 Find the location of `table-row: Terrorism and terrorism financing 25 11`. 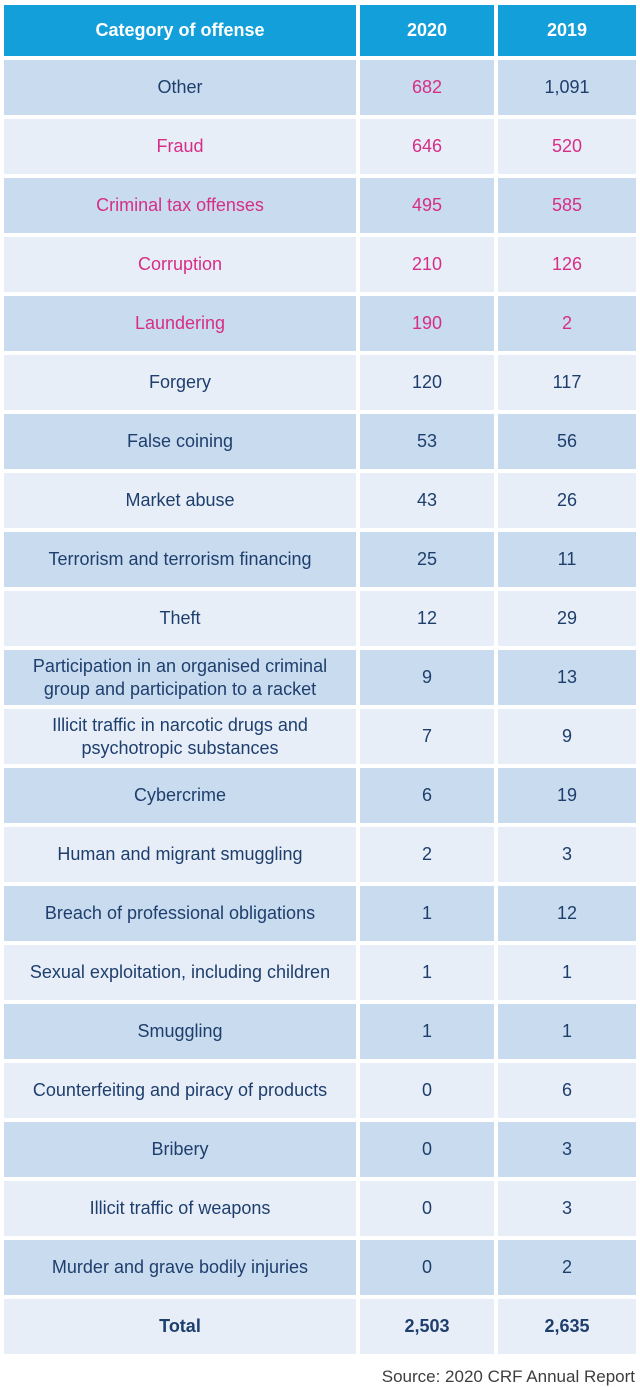

table-row: Terrorism and terrorism financing 25 11 is located at coordinates (320, 559).